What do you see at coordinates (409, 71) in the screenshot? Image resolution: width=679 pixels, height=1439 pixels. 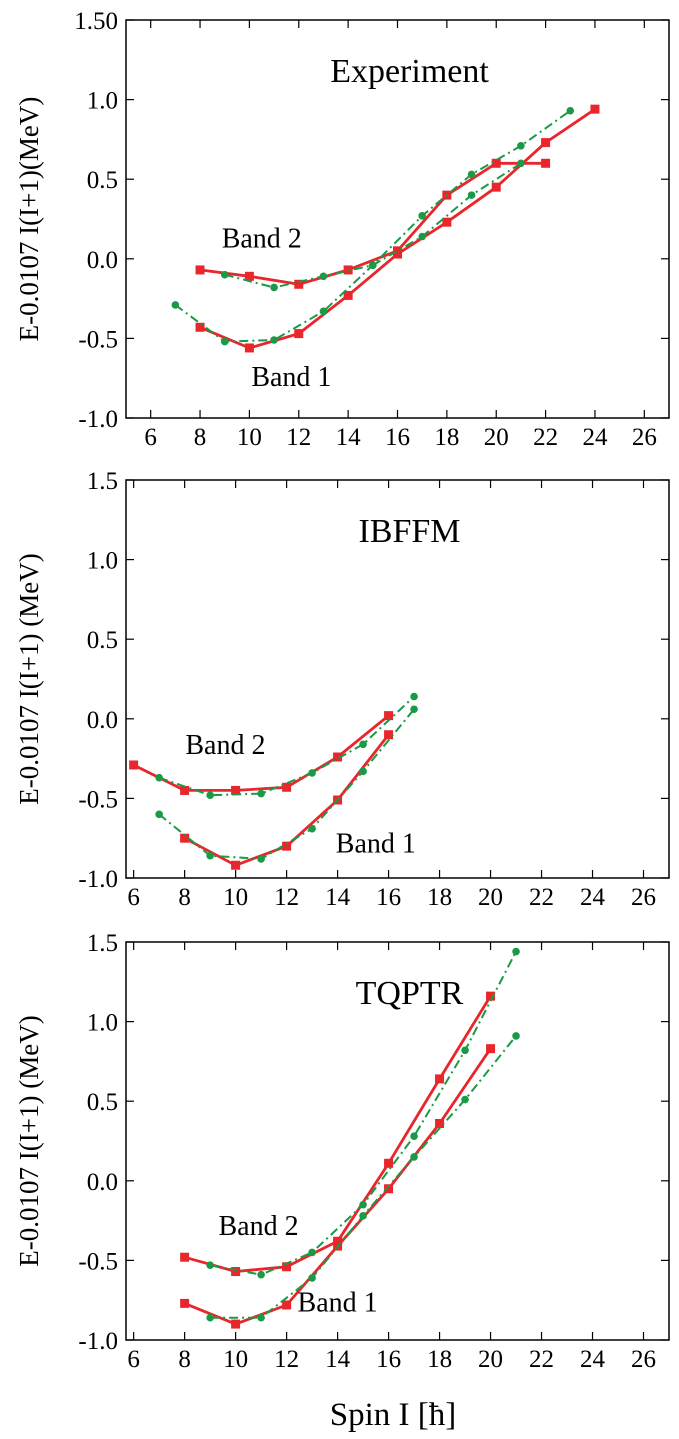 I see `panel-title: Experiment` at bounding box center [409, 71].